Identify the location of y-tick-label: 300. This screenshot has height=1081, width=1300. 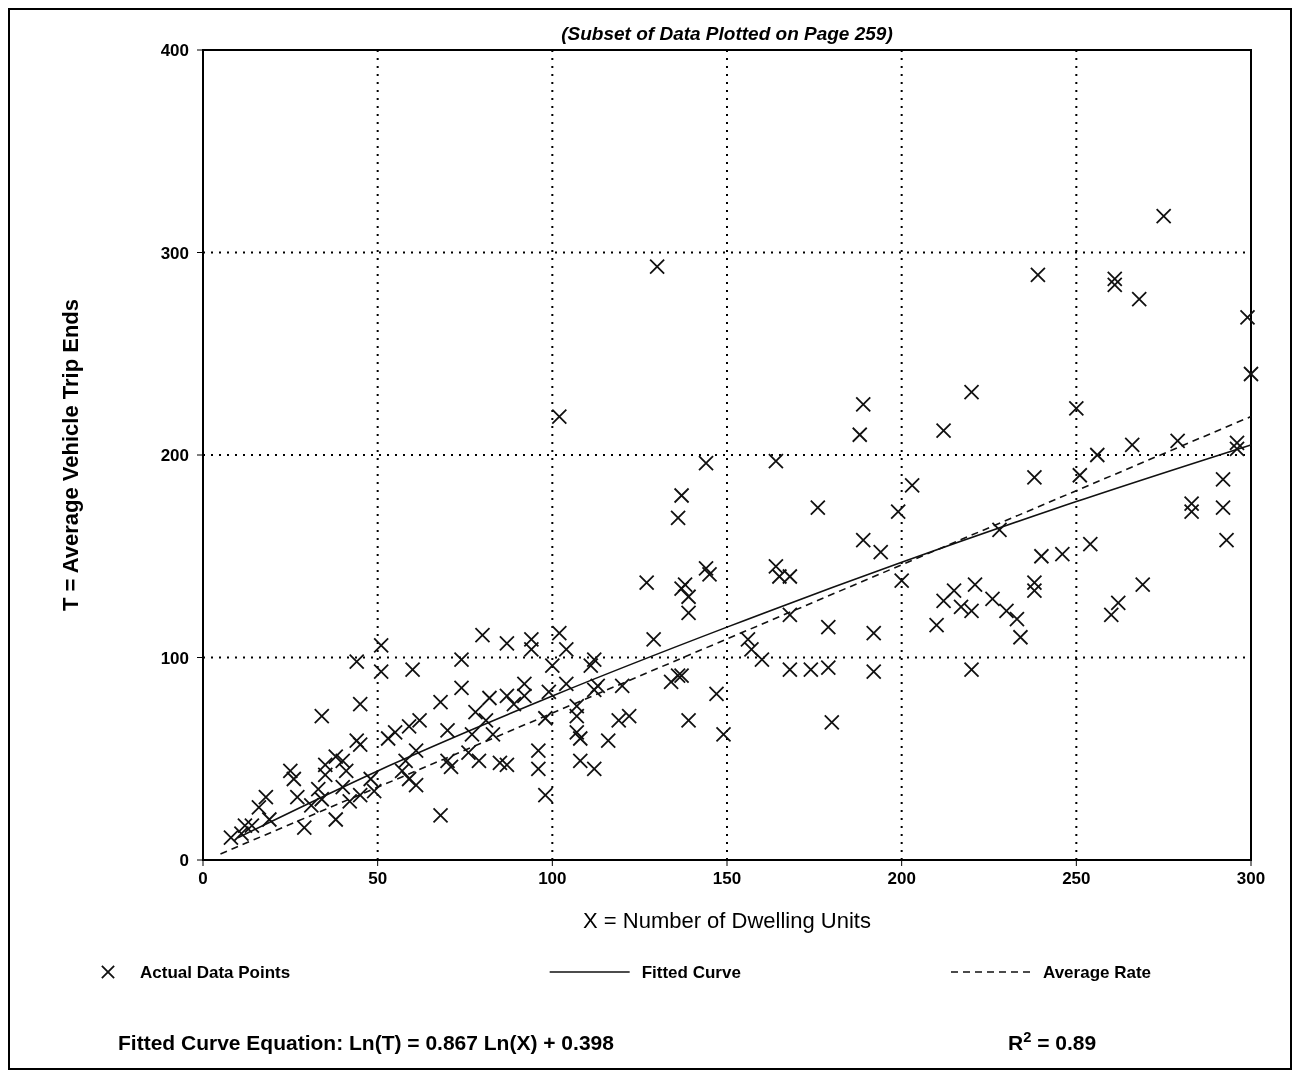
(174, 253).